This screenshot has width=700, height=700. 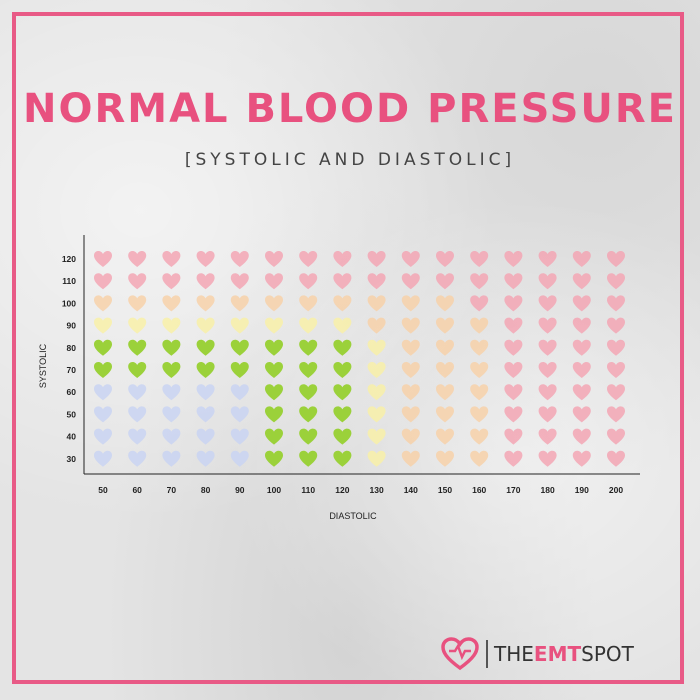 What do you see at coordinates (342, 490) in the screenshot?
I see `x-tick-label: 120` at bounding box center [342, 490].